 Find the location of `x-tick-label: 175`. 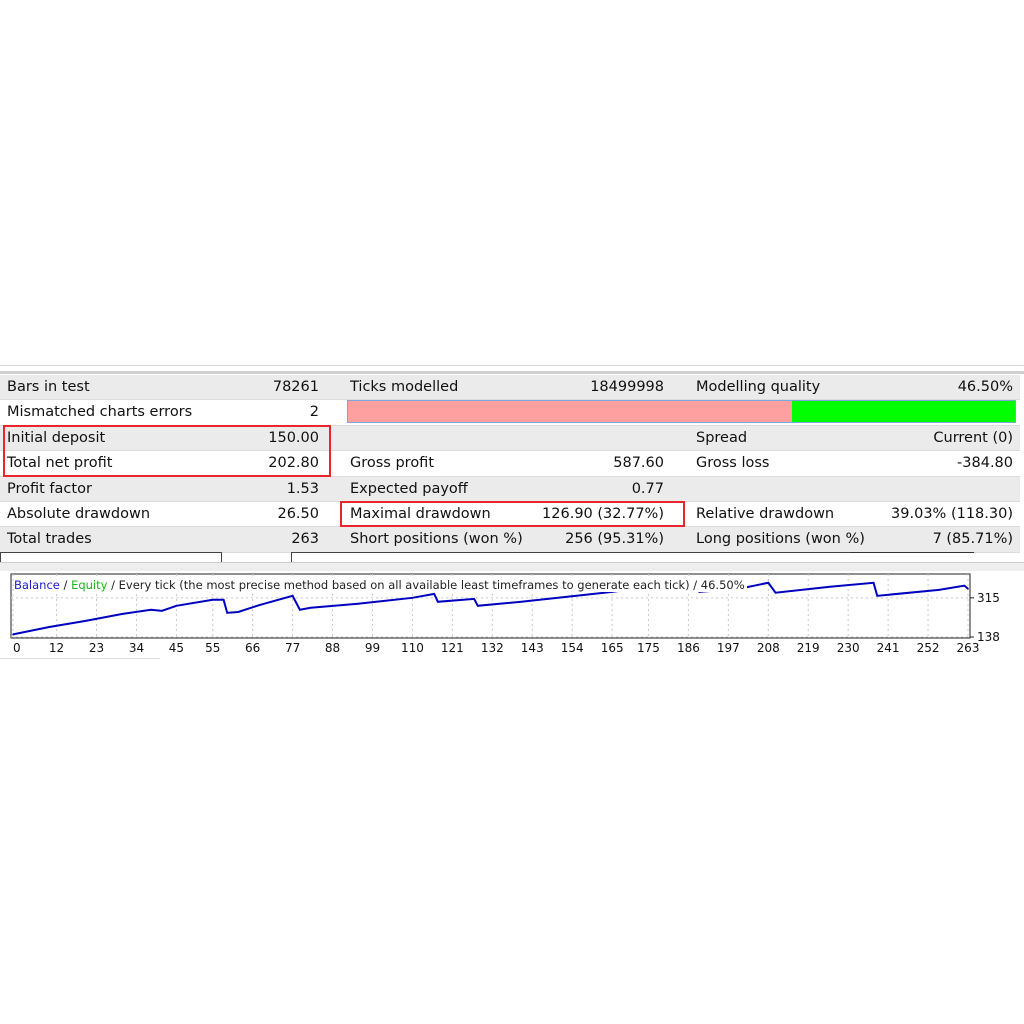

x-tick-label: 175 is located at coordinates (648, 648).